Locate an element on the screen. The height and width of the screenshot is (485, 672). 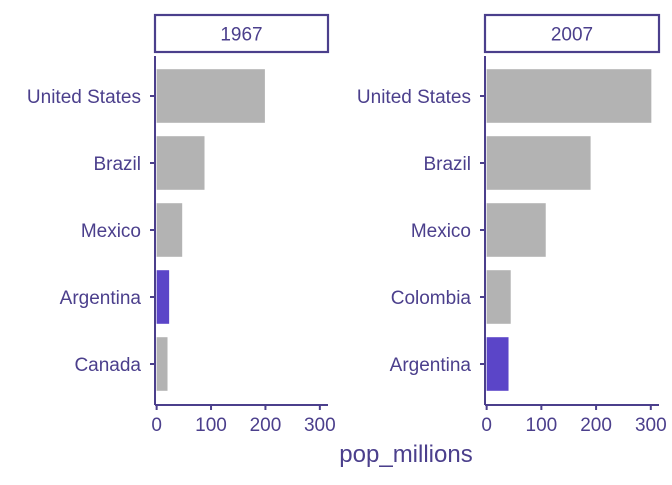
y-tick-label: Canada is located at coordinates (107, 365).